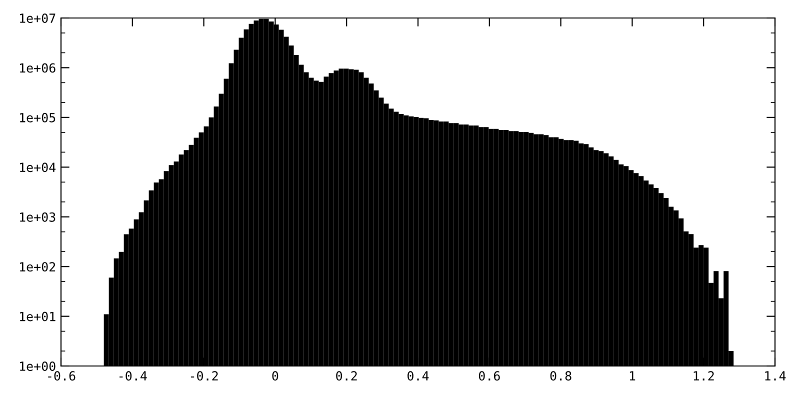 Image resolution: width=800 pixels, height=400 pixels. Describe the element at coordinates (38, 366) in the screenshot. I see `y-tick-label: 1e+00` at that location.